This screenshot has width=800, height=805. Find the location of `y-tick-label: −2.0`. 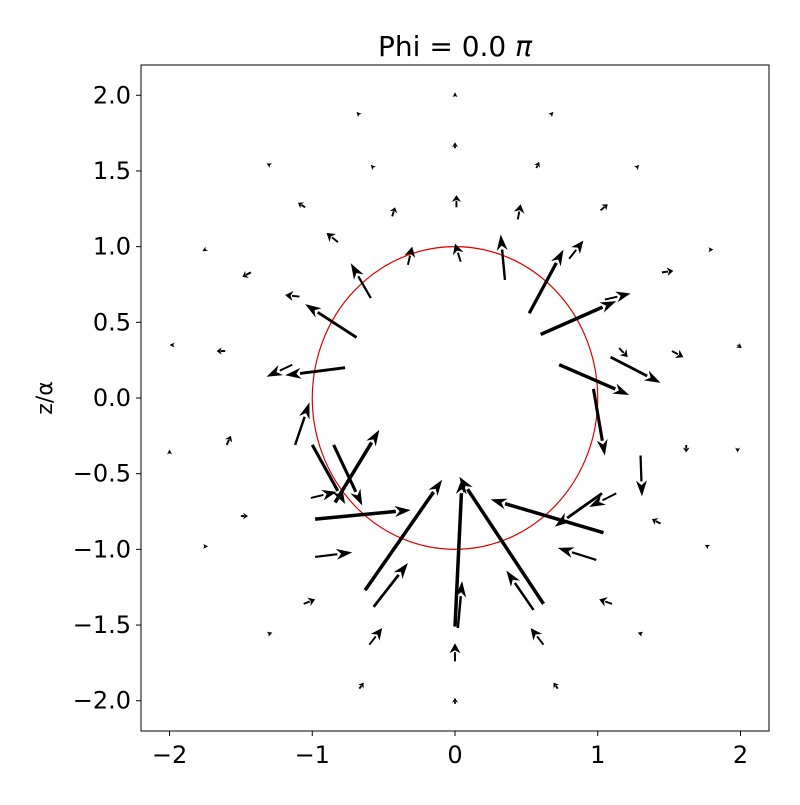

y-tick-label: −2.0 is located at coordinates (102, 701).